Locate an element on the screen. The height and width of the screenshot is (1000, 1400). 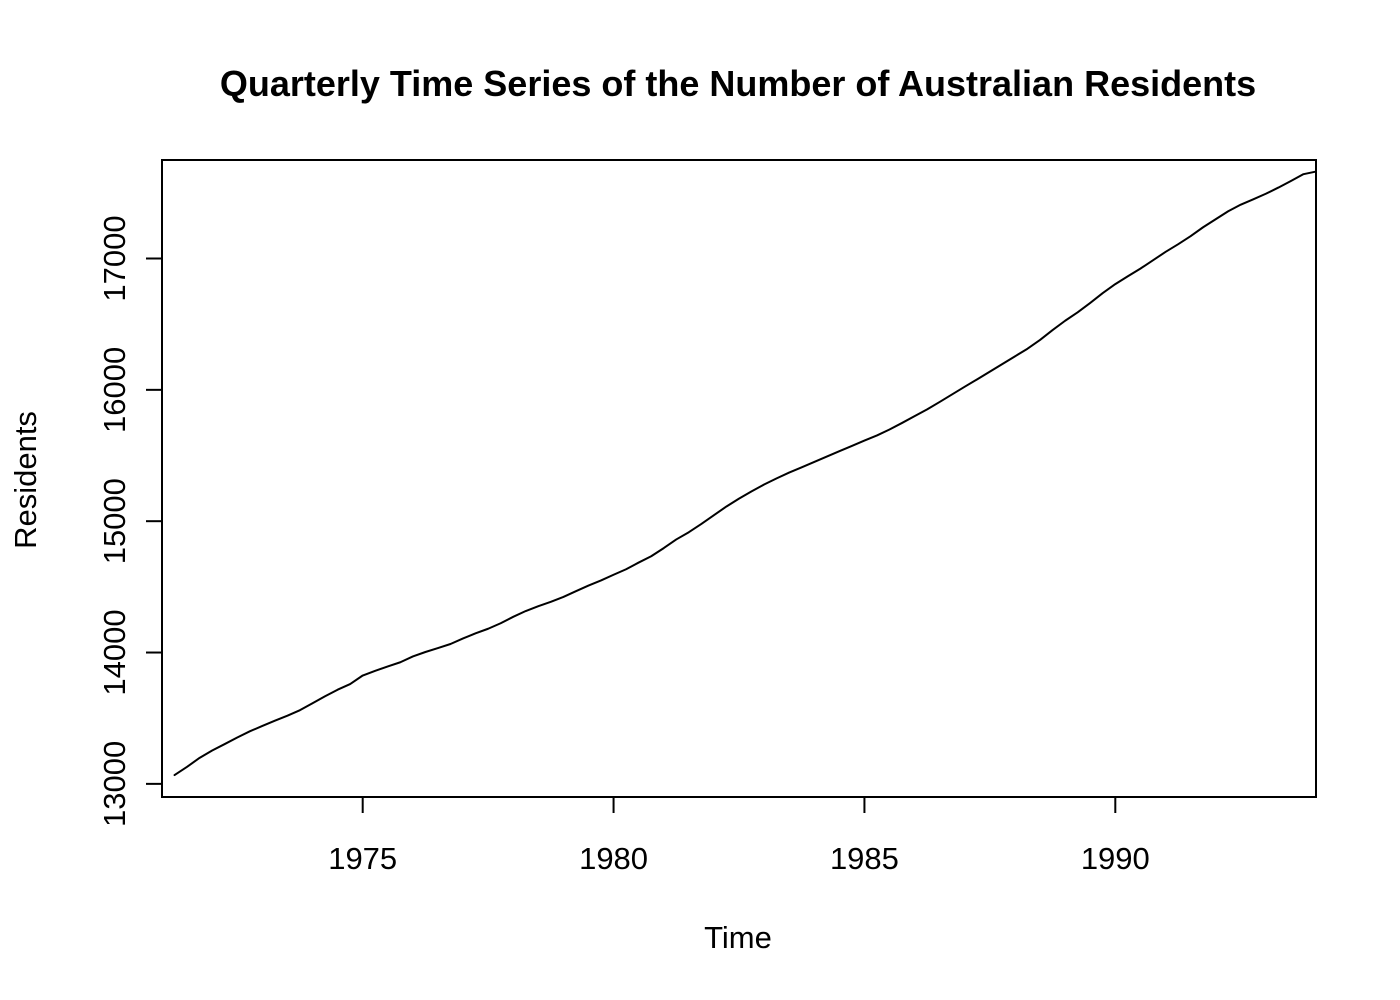
x-tick-label: 1975 is located at coordinates (362, 858).